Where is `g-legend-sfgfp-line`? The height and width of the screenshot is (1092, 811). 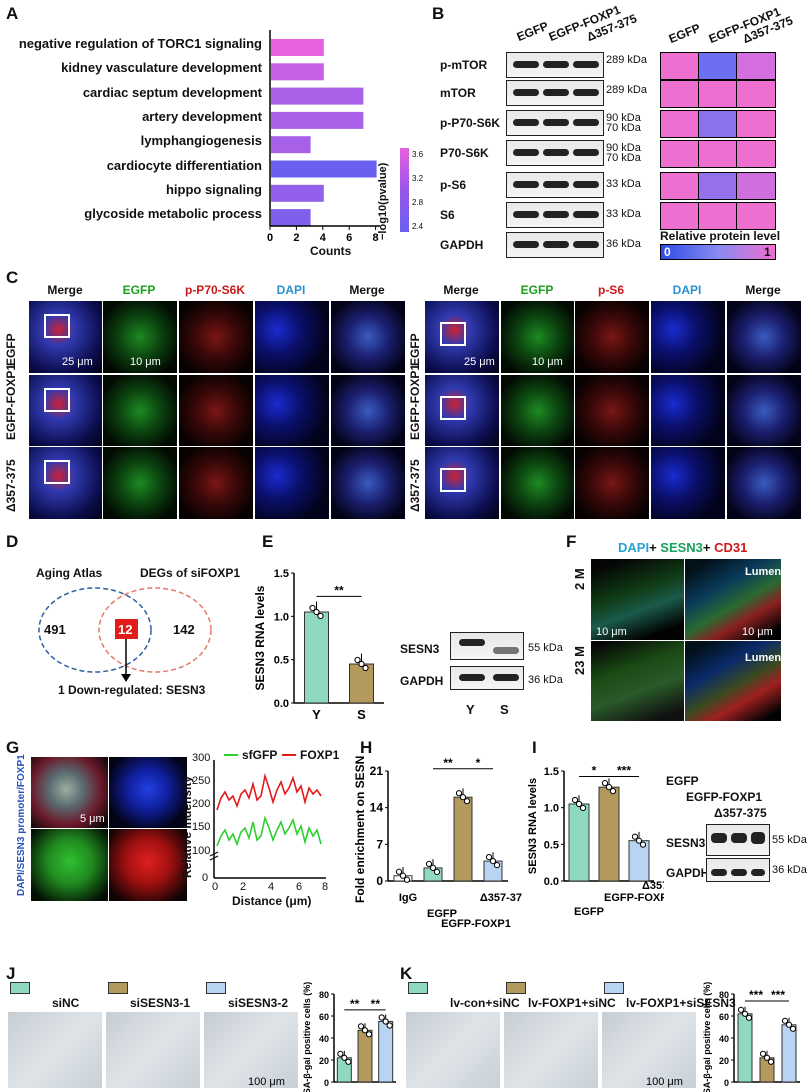 g-legend-sfgfp-line is located at coordinates (231, 755).